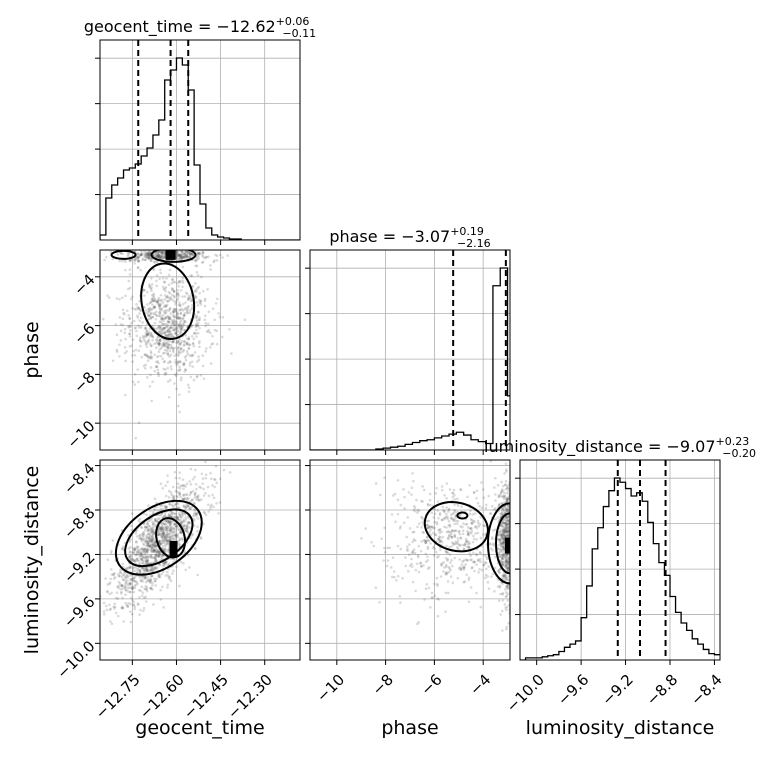 The image size is (760, 760). What do you see at coordinates (174, 345) in the screenshot?
I see `plot-area` at bounding box center [174, 345].